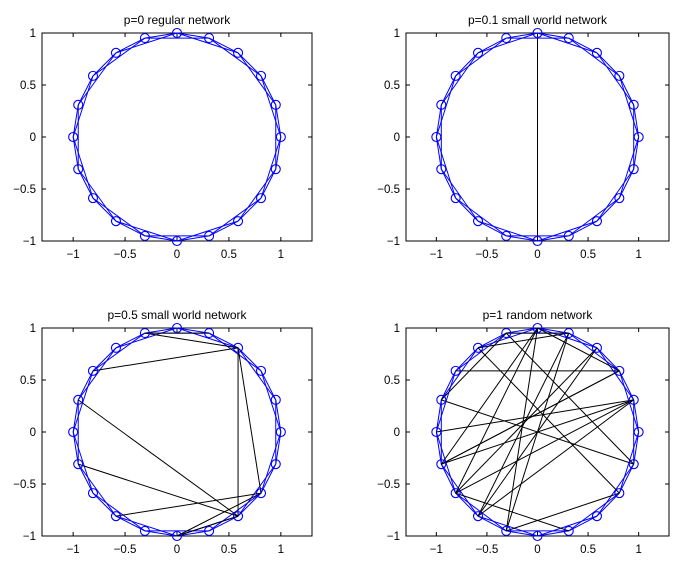 The width and height of the screenshot is (678, 565). Describe the element at coordinates (177, 20) in the screenshot. I see `chart-title: p=0 regular network` at that location.